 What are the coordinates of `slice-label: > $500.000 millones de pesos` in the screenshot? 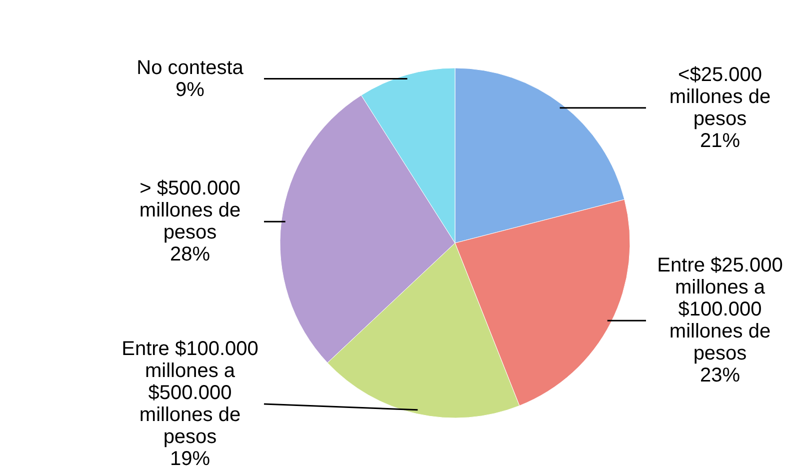 It's located at (190, 211).